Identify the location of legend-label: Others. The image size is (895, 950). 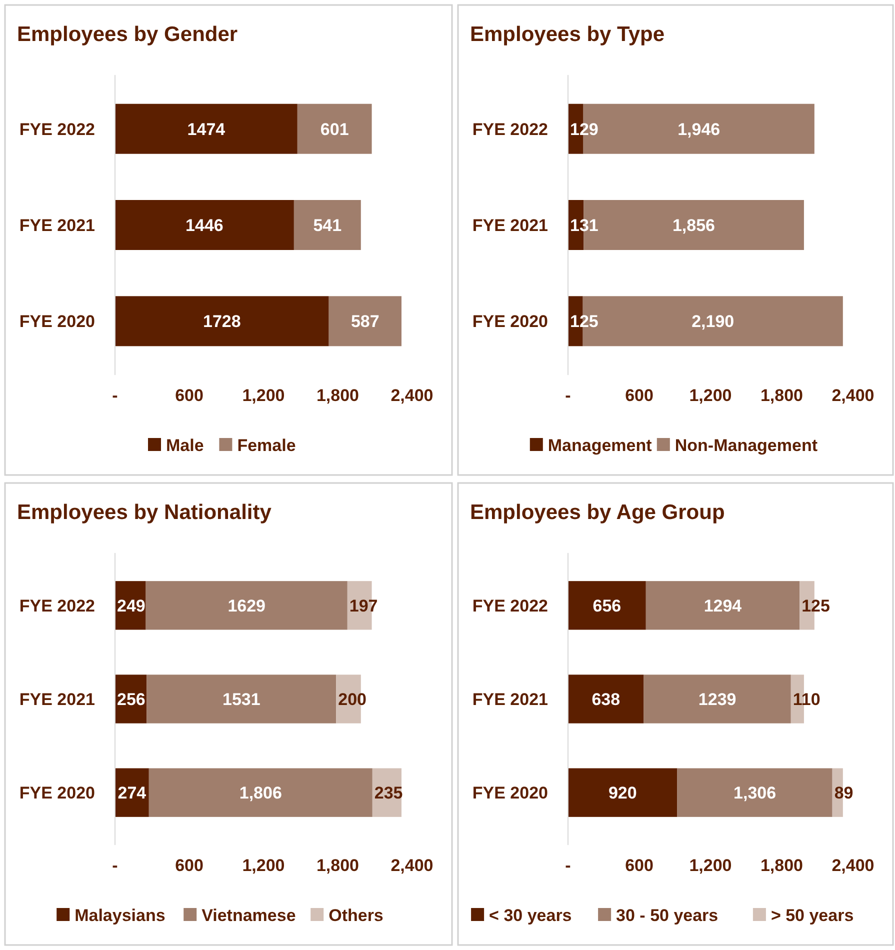
(356, 915).